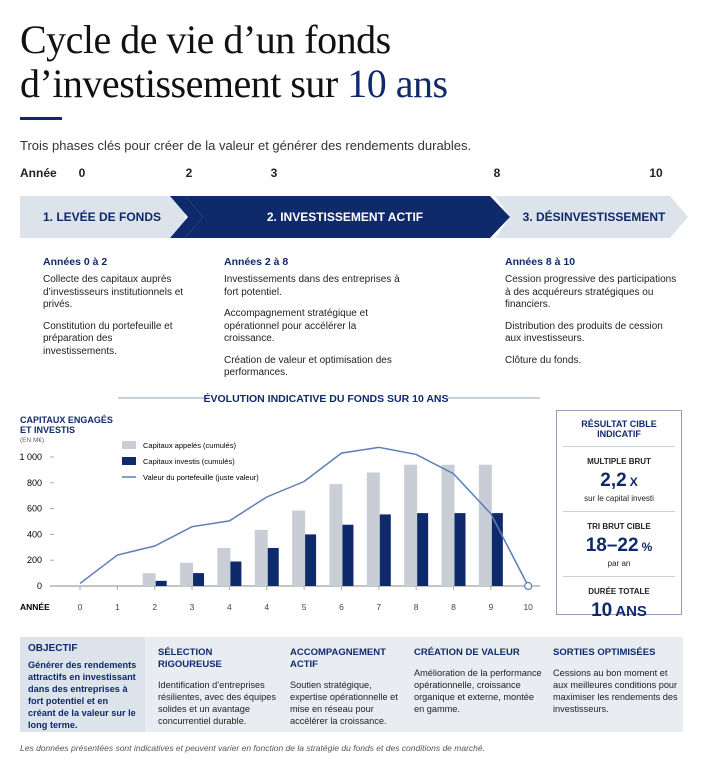 The width and height of the screenshot is (701, 768). I want to click on timeline-year: 0, so click(82, 173).